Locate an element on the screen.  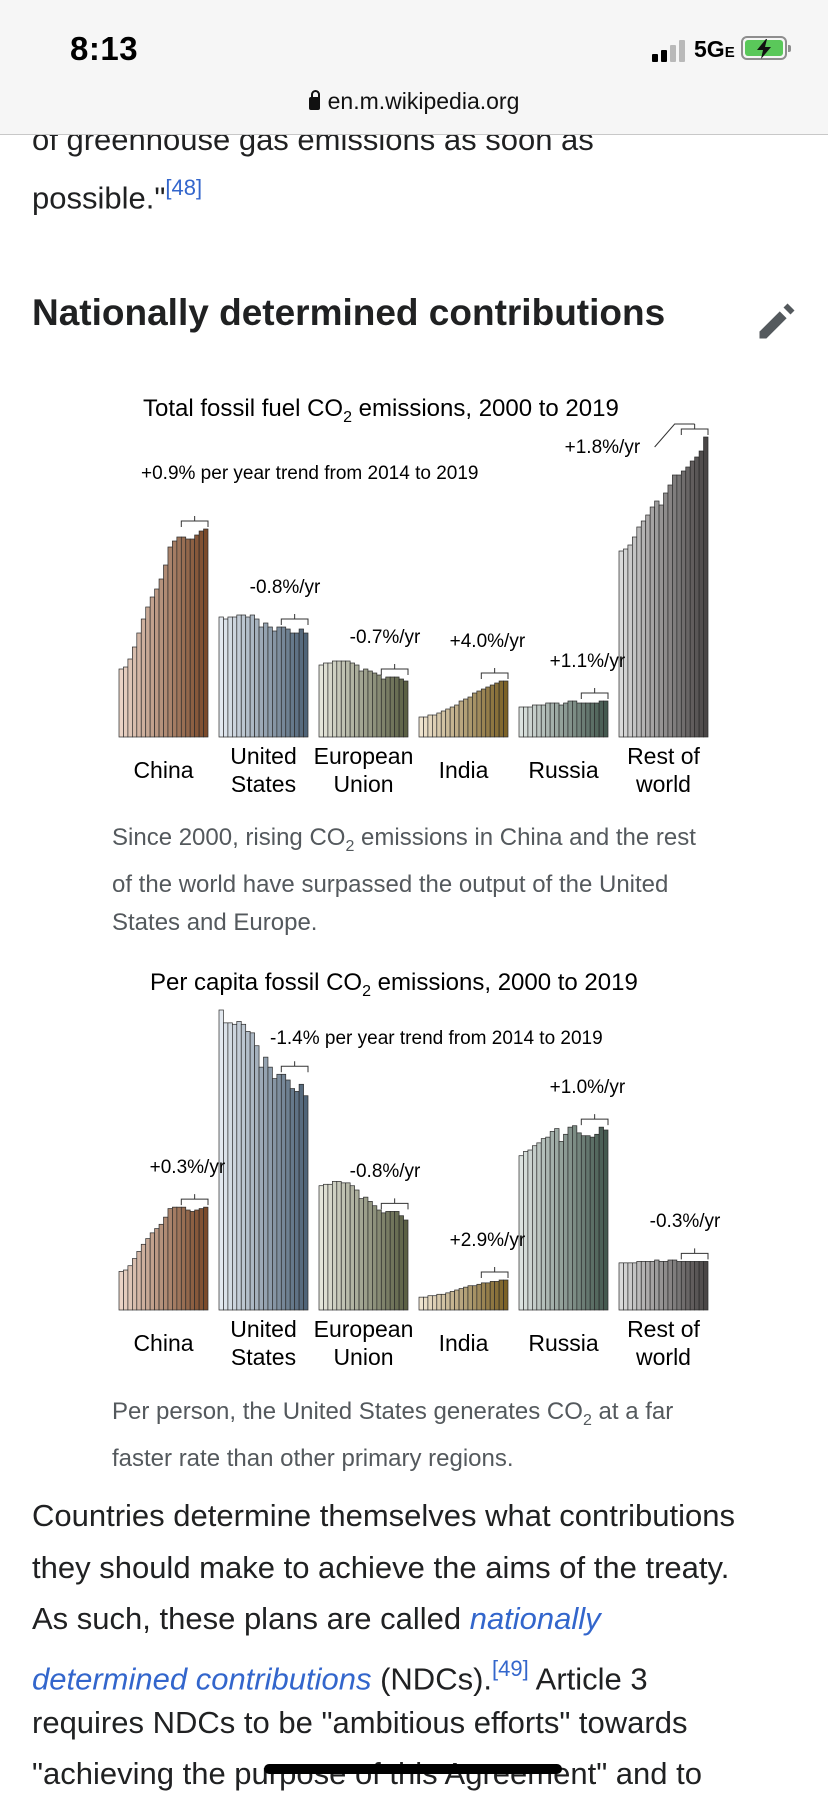
bar-group-india is located at coordinates (463, 703).